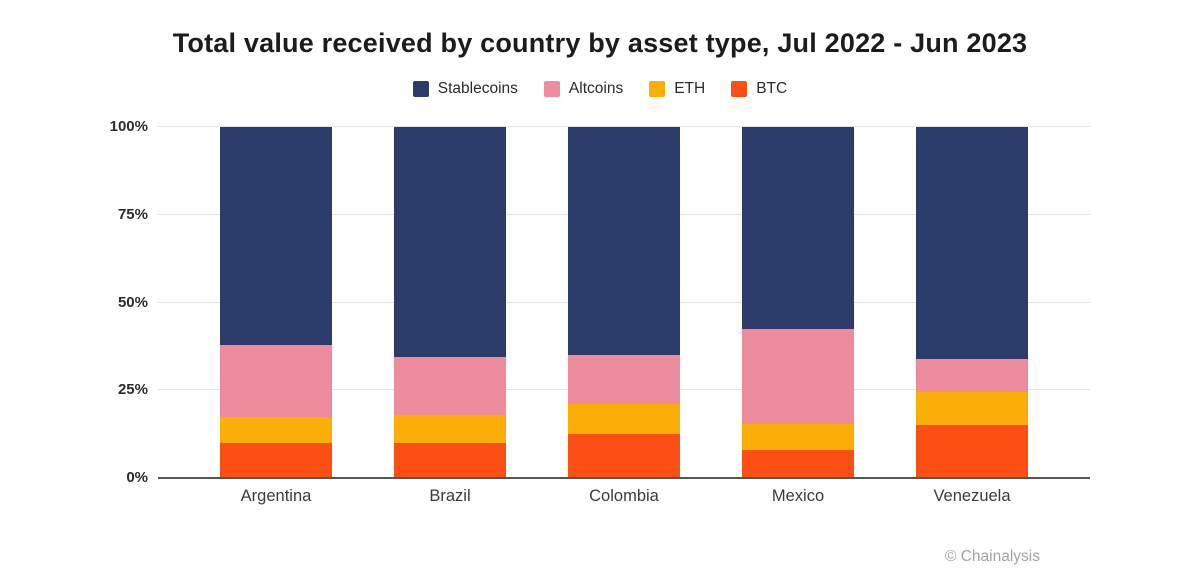  What do you see at coordinates (739, 89) in the screenshot?
I see `legend-swatch-btc` at bounding box center [739, 89].